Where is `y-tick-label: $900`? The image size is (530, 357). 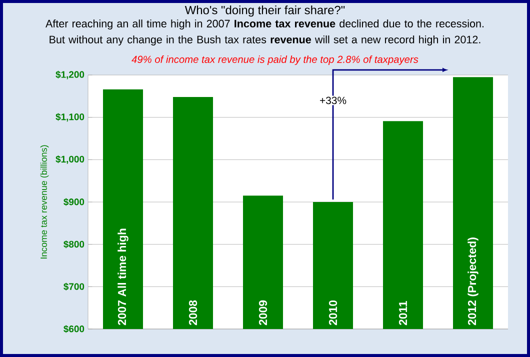 y-tick-label: $900 is located at coordinates (74, 202).